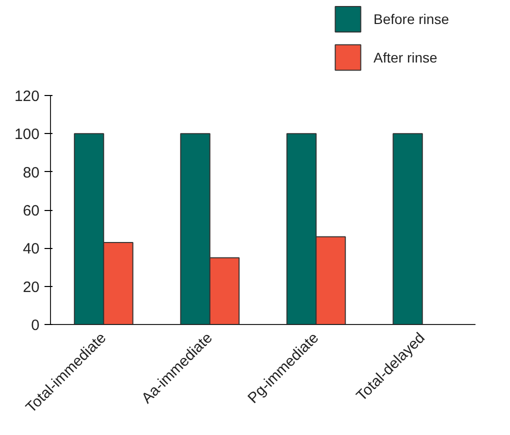 The image size is (510, 435). Describe the element at coordinates (27, 135) in the screenshot. I see `y-tick-label: 100` at that location.